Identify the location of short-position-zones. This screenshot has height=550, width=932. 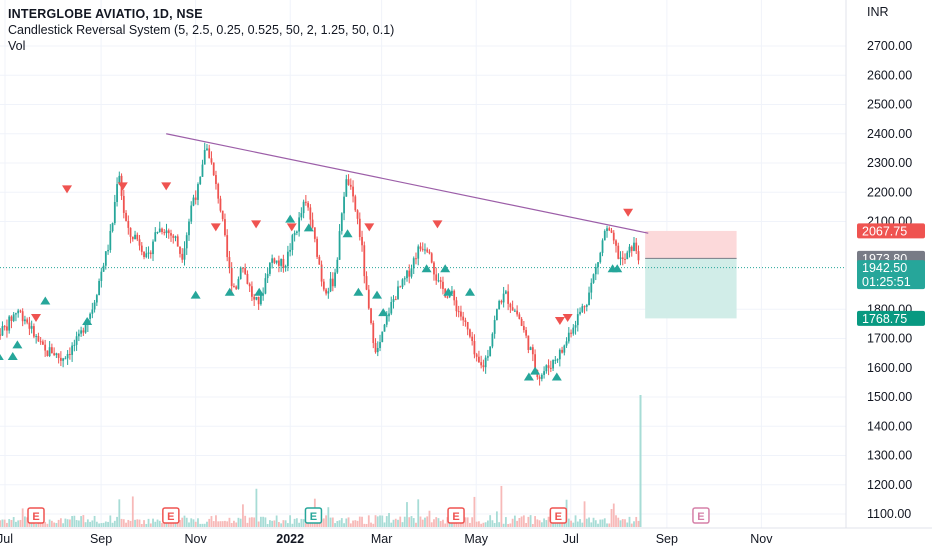
(691, 274).